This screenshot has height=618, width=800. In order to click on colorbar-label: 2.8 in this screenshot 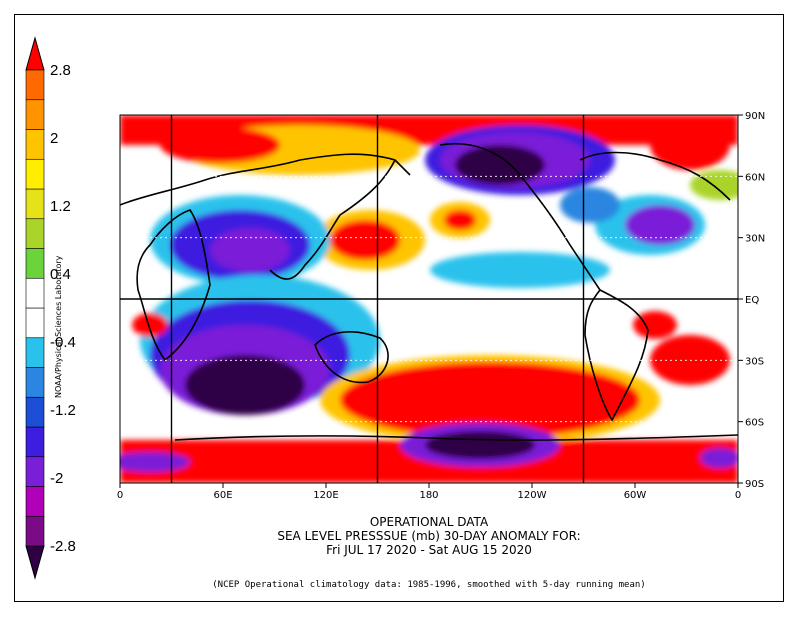, I will do `click(60, 70)`.